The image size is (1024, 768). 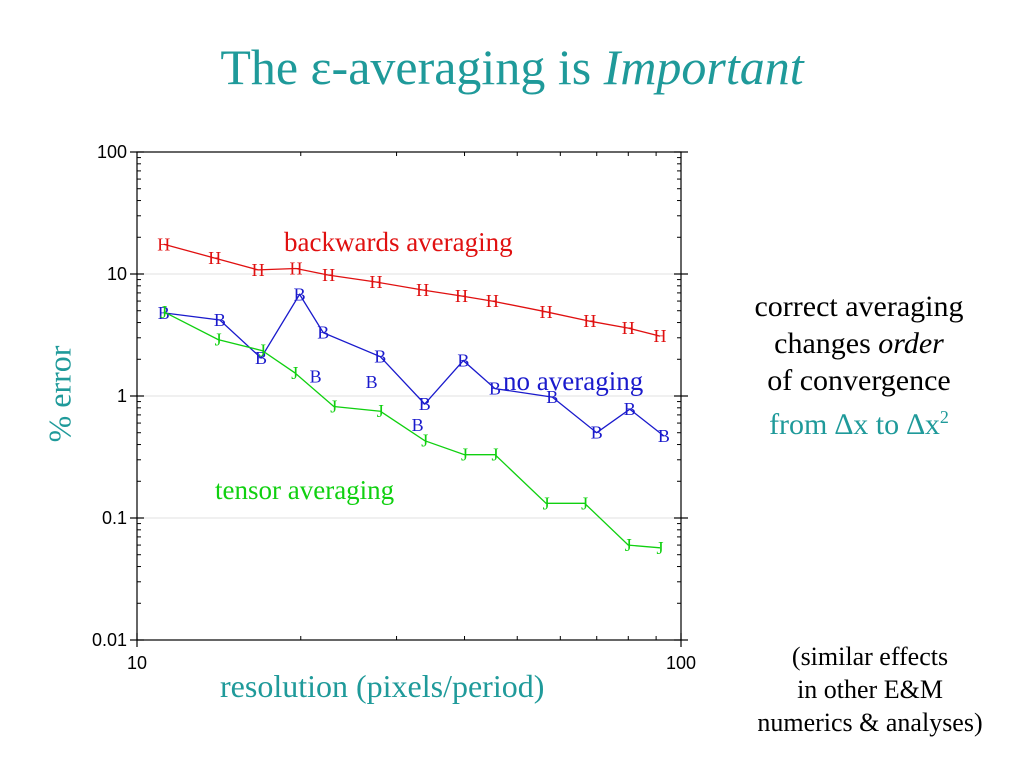 I want to click on note-line-2-emphasis: order, so click(x=911, y=343).